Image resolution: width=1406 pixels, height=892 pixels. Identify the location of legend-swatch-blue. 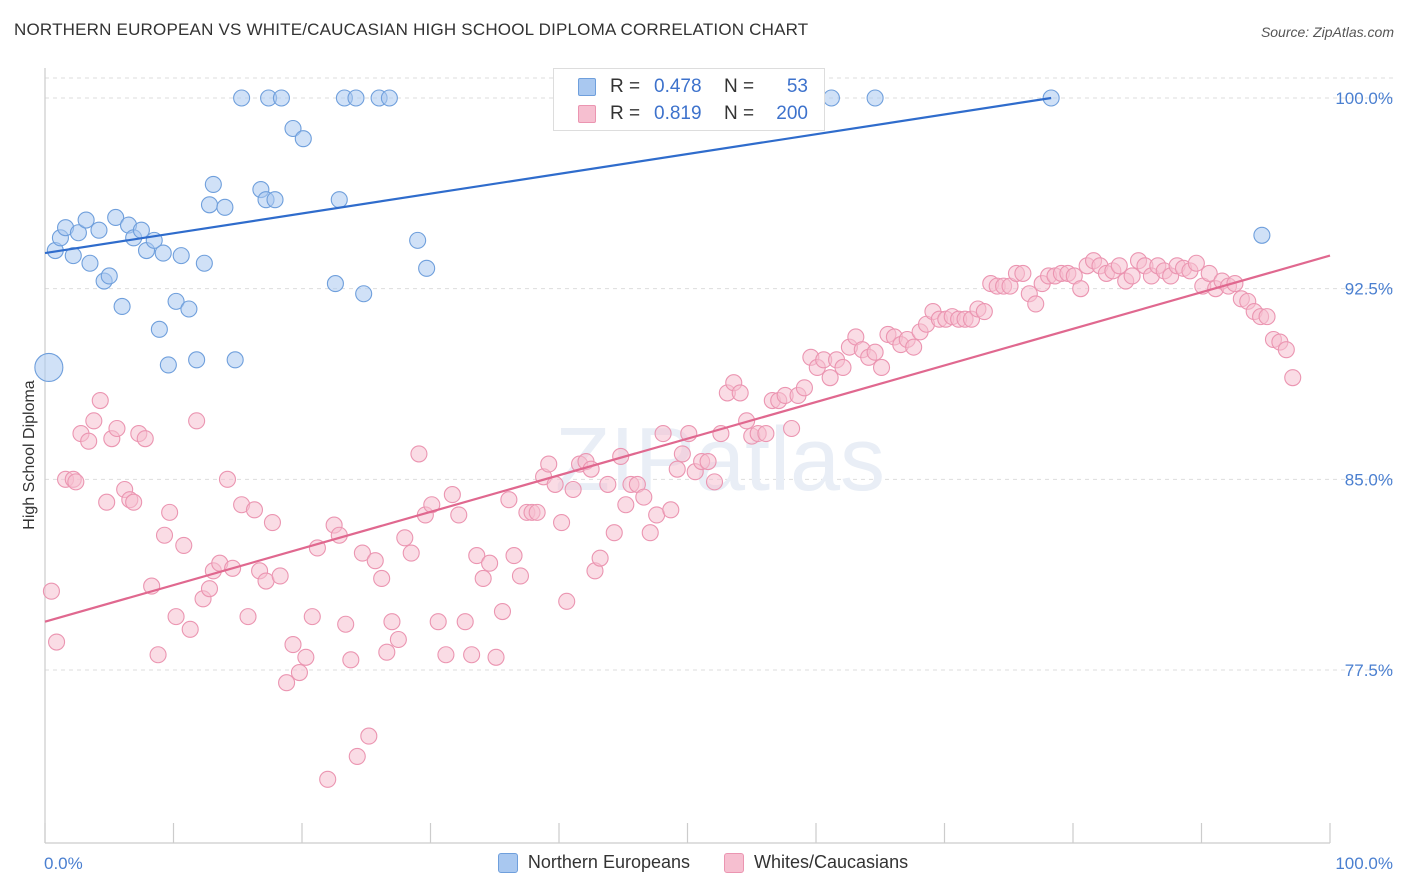
(587, 87).